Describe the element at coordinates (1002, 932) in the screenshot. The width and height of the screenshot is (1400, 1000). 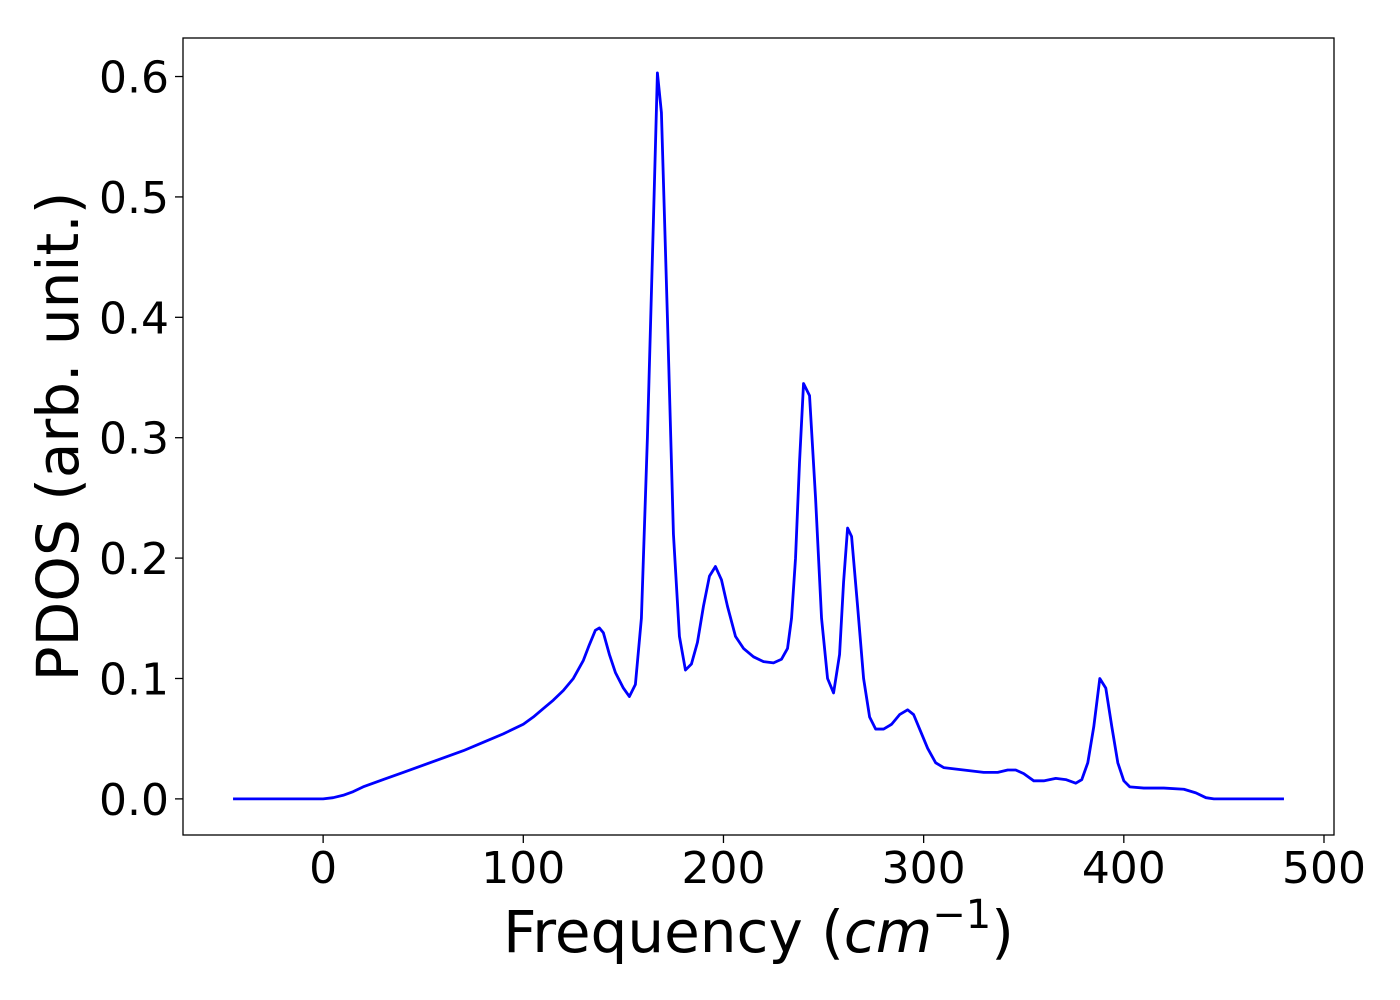
I see `x-axis-label-close: )` at that location.